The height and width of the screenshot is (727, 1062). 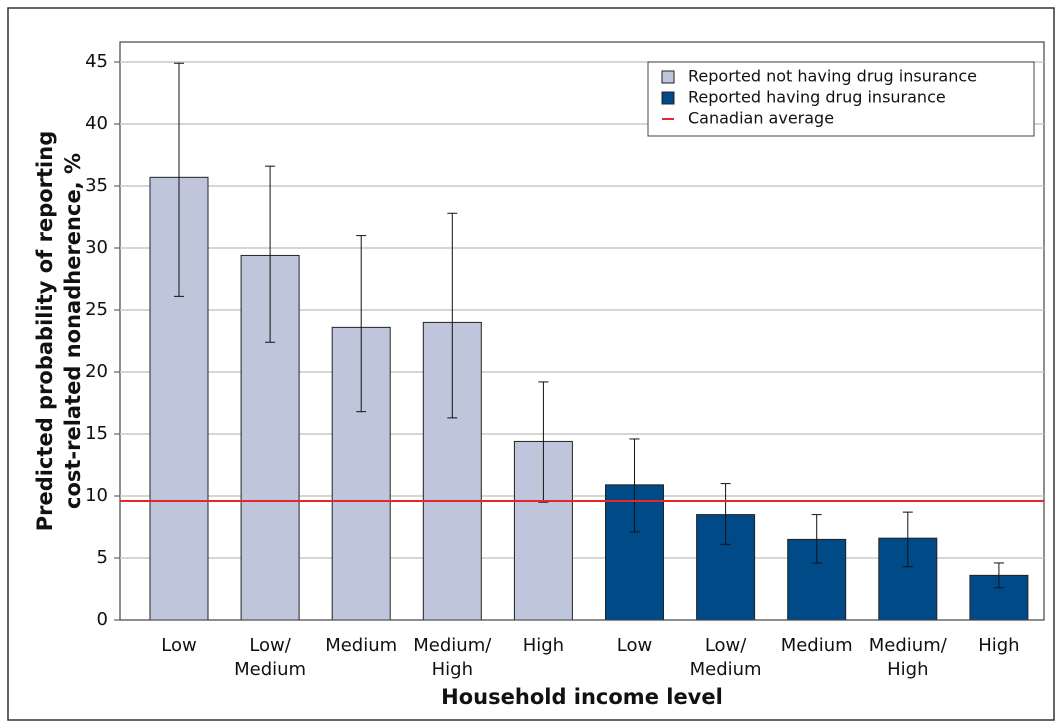 What do you see at coordinates (96, 247) in the screenshot?
I see `y-tick-label: 30` at bounding box center [96, 247].